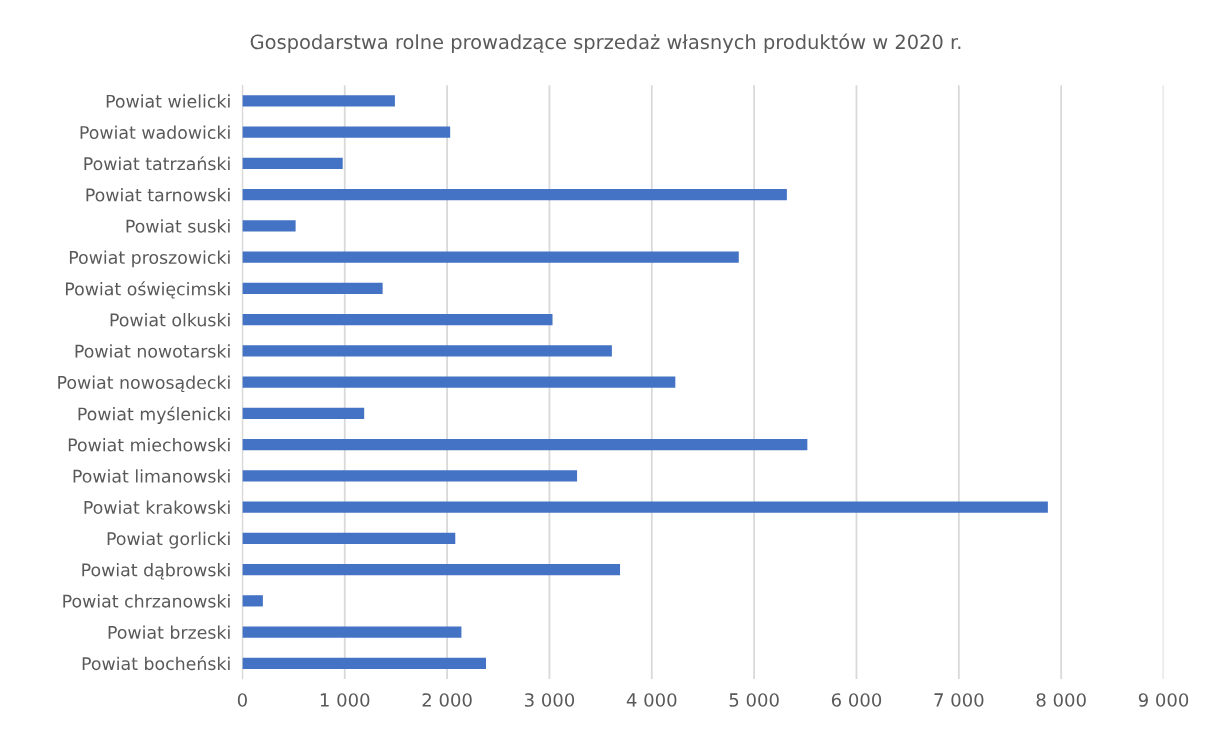  What do you see at coordinates (345, 700) in the screenshot?
I see `x-tick-label: 1 000` at bounding box center [345, 700].